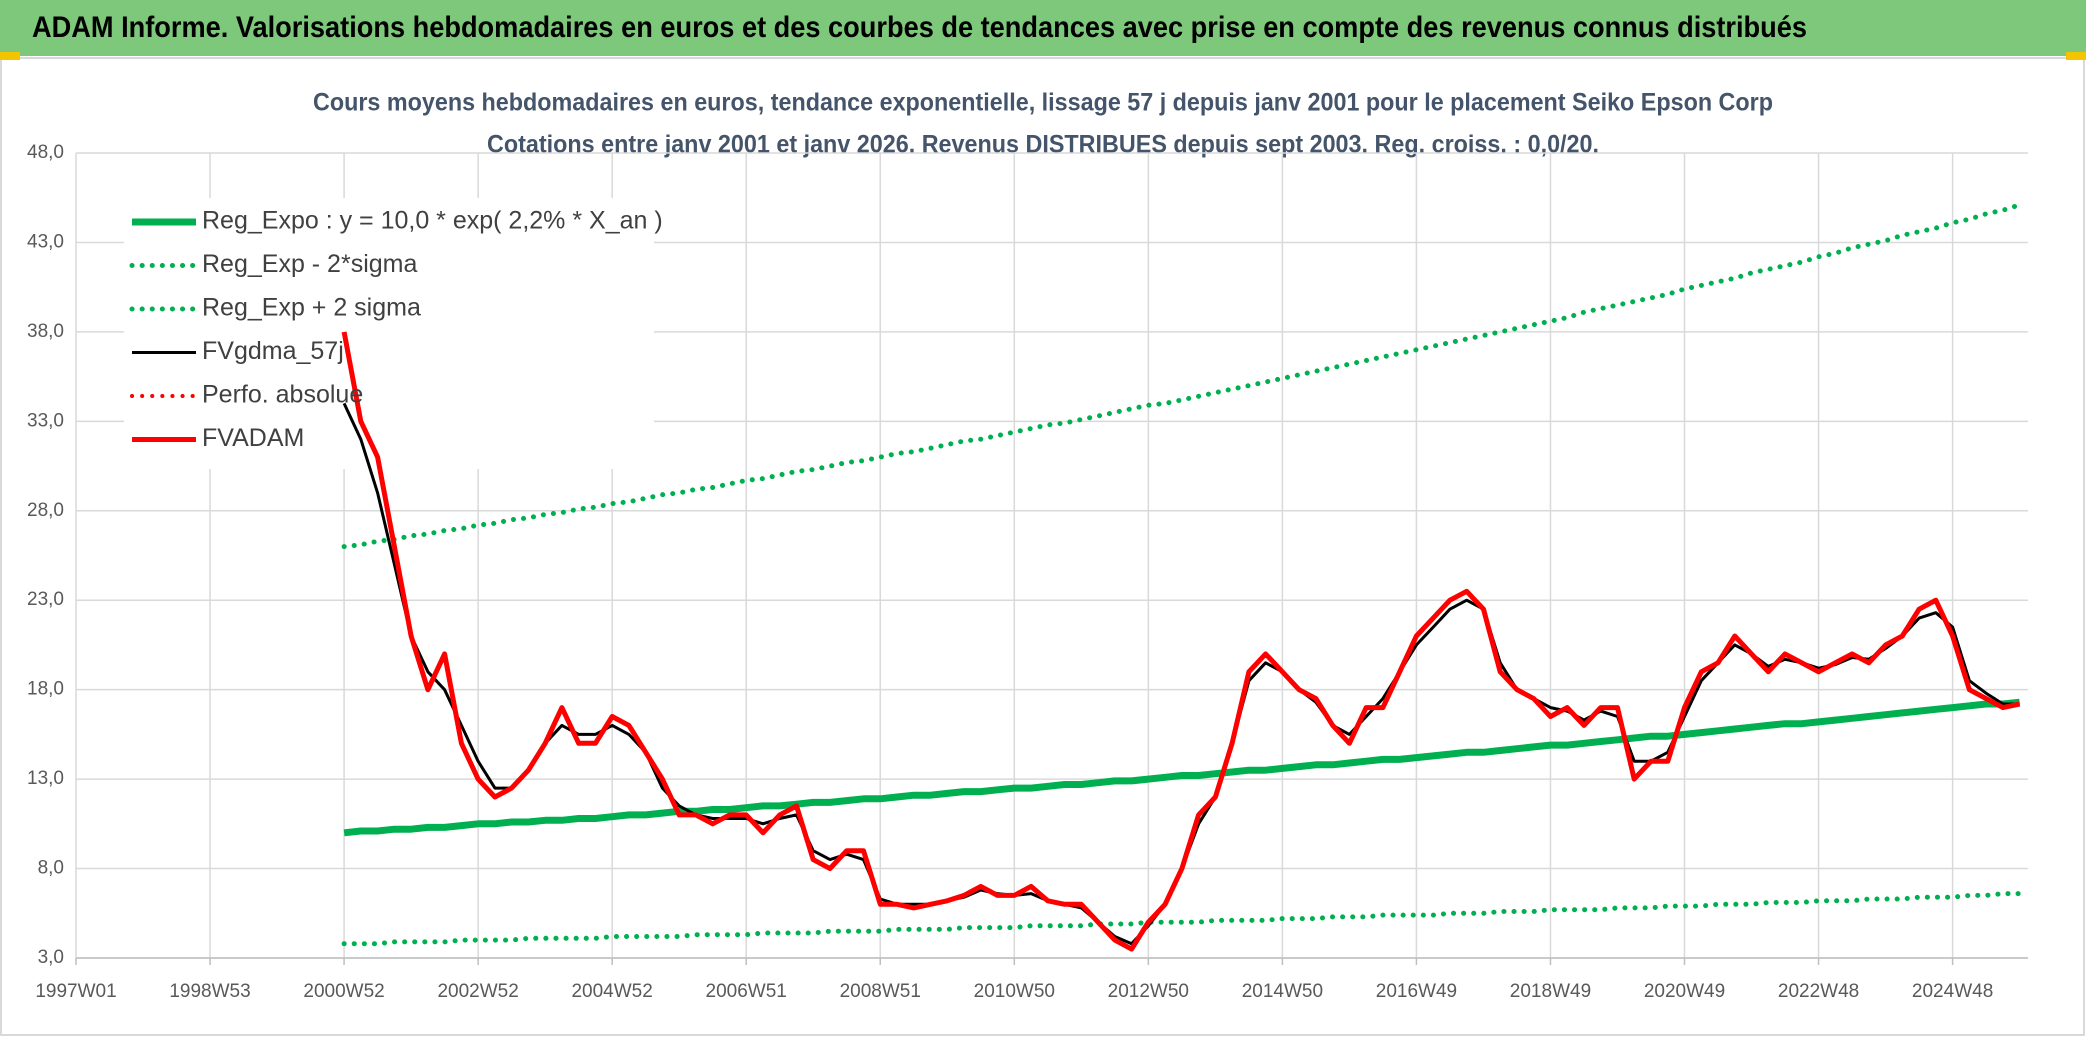 The image size is (2086, 1037). I want to click on x-tick-label: 2010W50, so click(1014, 991).